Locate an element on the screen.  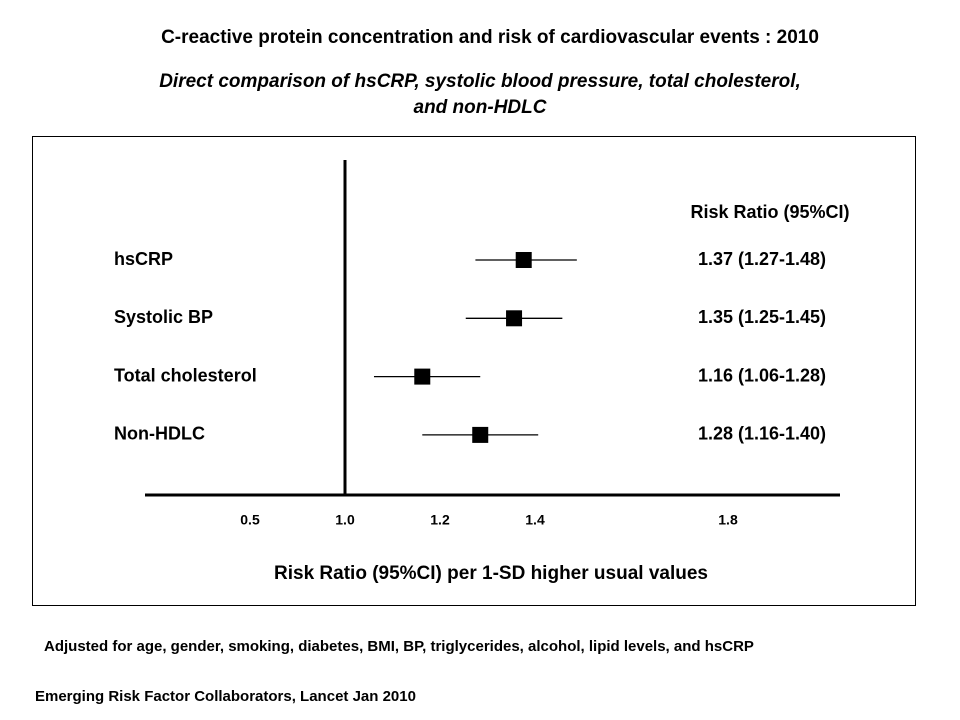
row-label-2: Total cholesterol is located at coordinates (185, 375).